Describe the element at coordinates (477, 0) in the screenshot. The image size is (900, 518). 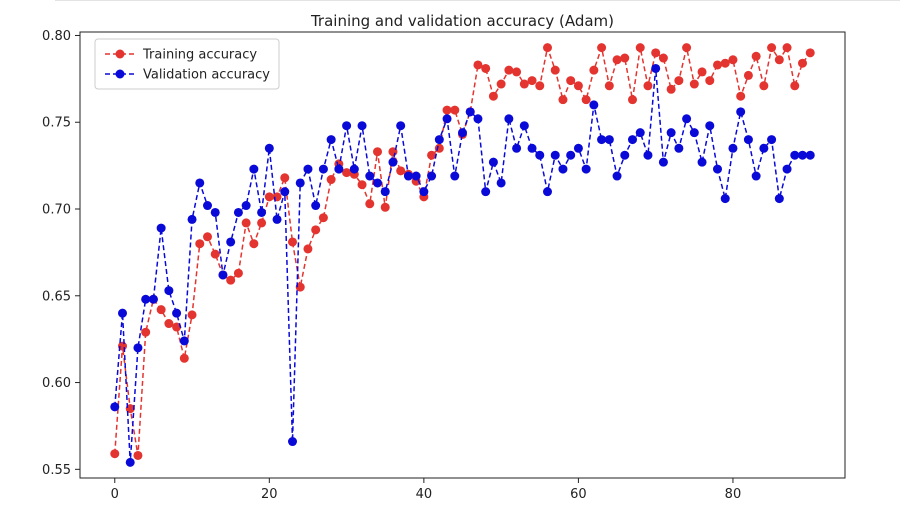
I see `top-divider` at that location.